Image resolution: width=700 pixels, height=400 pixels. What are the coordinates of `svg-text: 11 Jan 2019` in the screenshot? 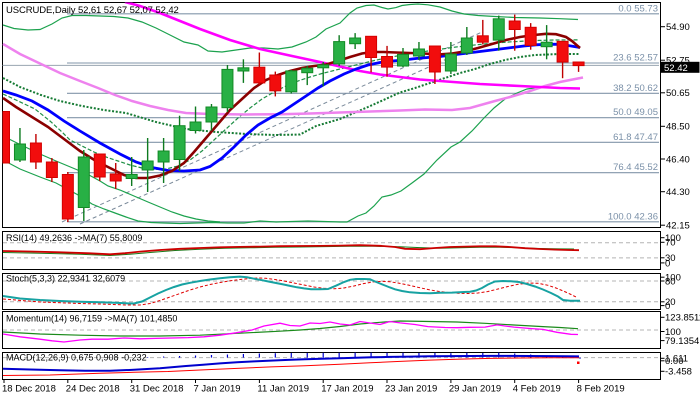 It's located at (283, 389).